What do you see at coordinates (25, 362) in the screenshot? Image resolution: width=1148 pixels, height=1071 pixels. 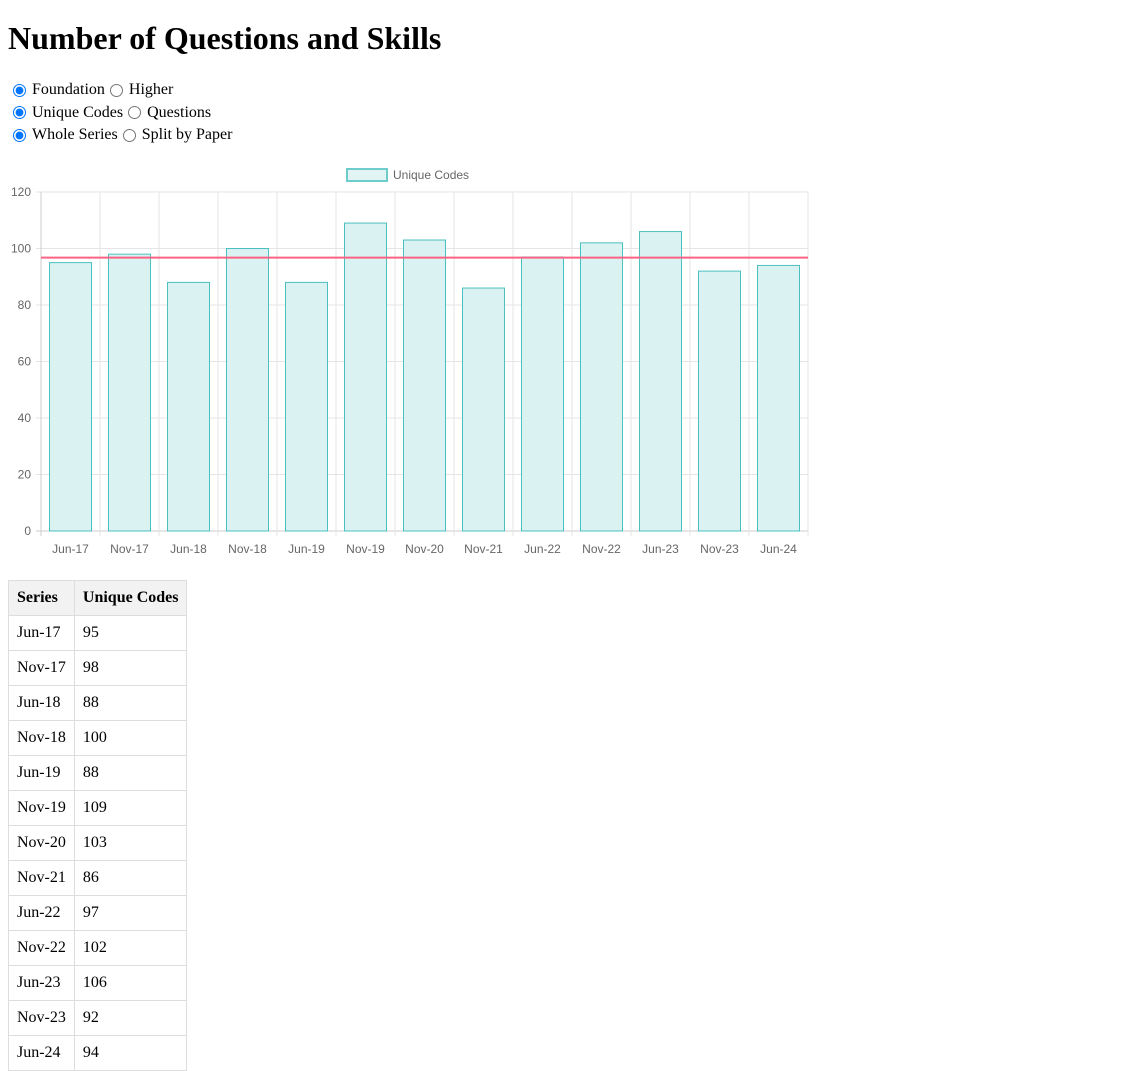 I see `y-tick-label: 60` at bounding box center [25, 362].